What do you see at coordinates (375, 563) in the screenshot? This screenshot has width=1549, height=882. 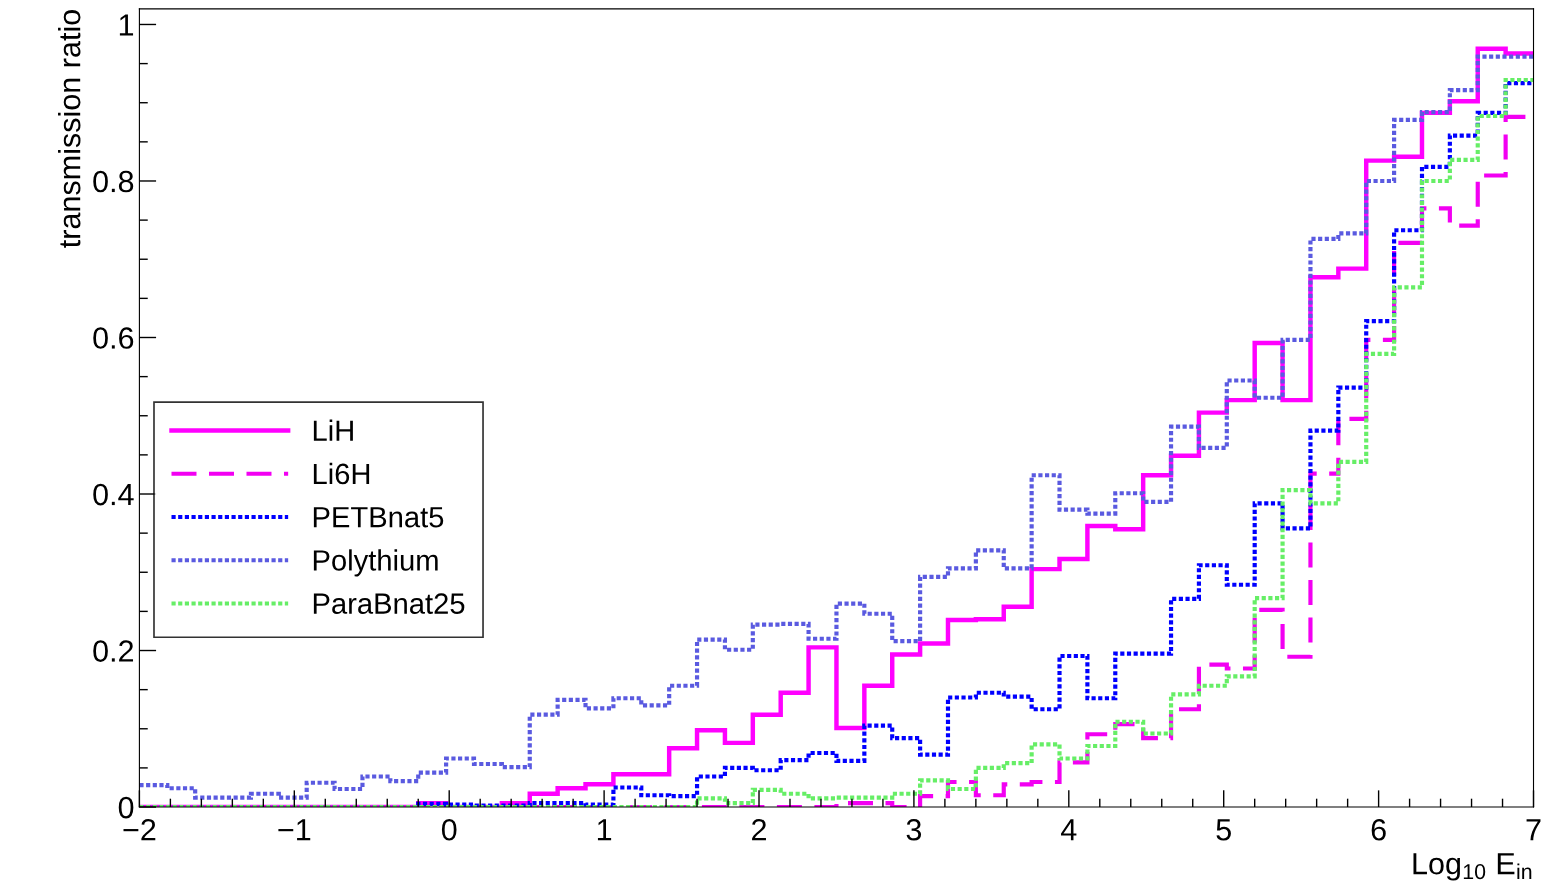 I see `legend-label: Polythium` at bounding box center [375, 563].